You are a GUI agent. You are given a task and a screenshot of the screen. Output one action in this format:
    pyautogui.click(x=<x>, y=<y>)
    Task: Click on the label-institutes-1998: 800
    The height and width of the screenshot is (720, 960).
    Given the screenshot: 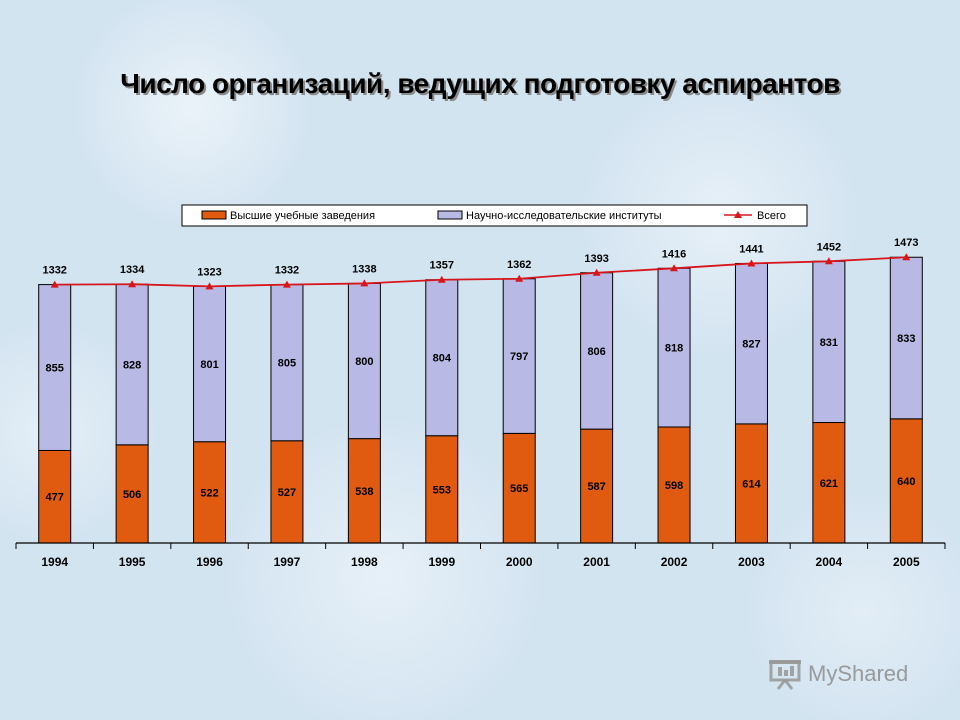 What is the action you would take?
    pyautogui.click(x=364, y=362)
    